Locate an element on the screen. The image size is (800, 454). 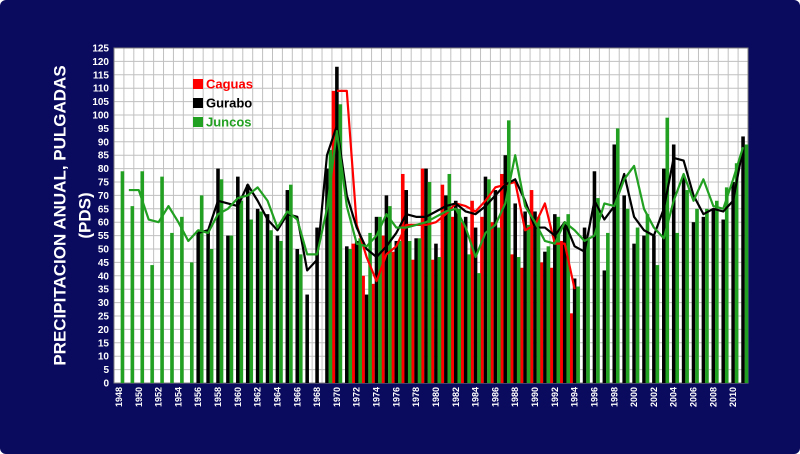
y-tick-label: 35 is located at coordinates (104, 290).